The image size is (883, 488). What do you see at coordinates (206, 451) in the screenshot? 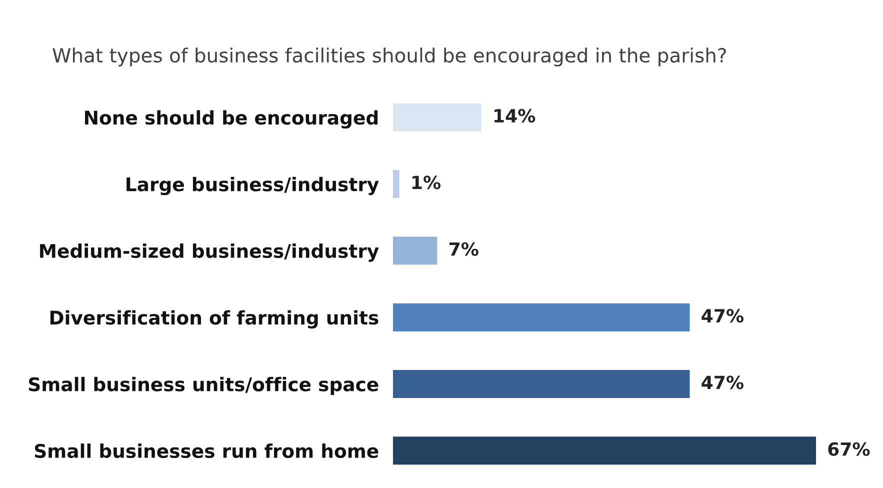
I see `y-tick-label: Small businesses run from home` at bounding box center [206, 451].